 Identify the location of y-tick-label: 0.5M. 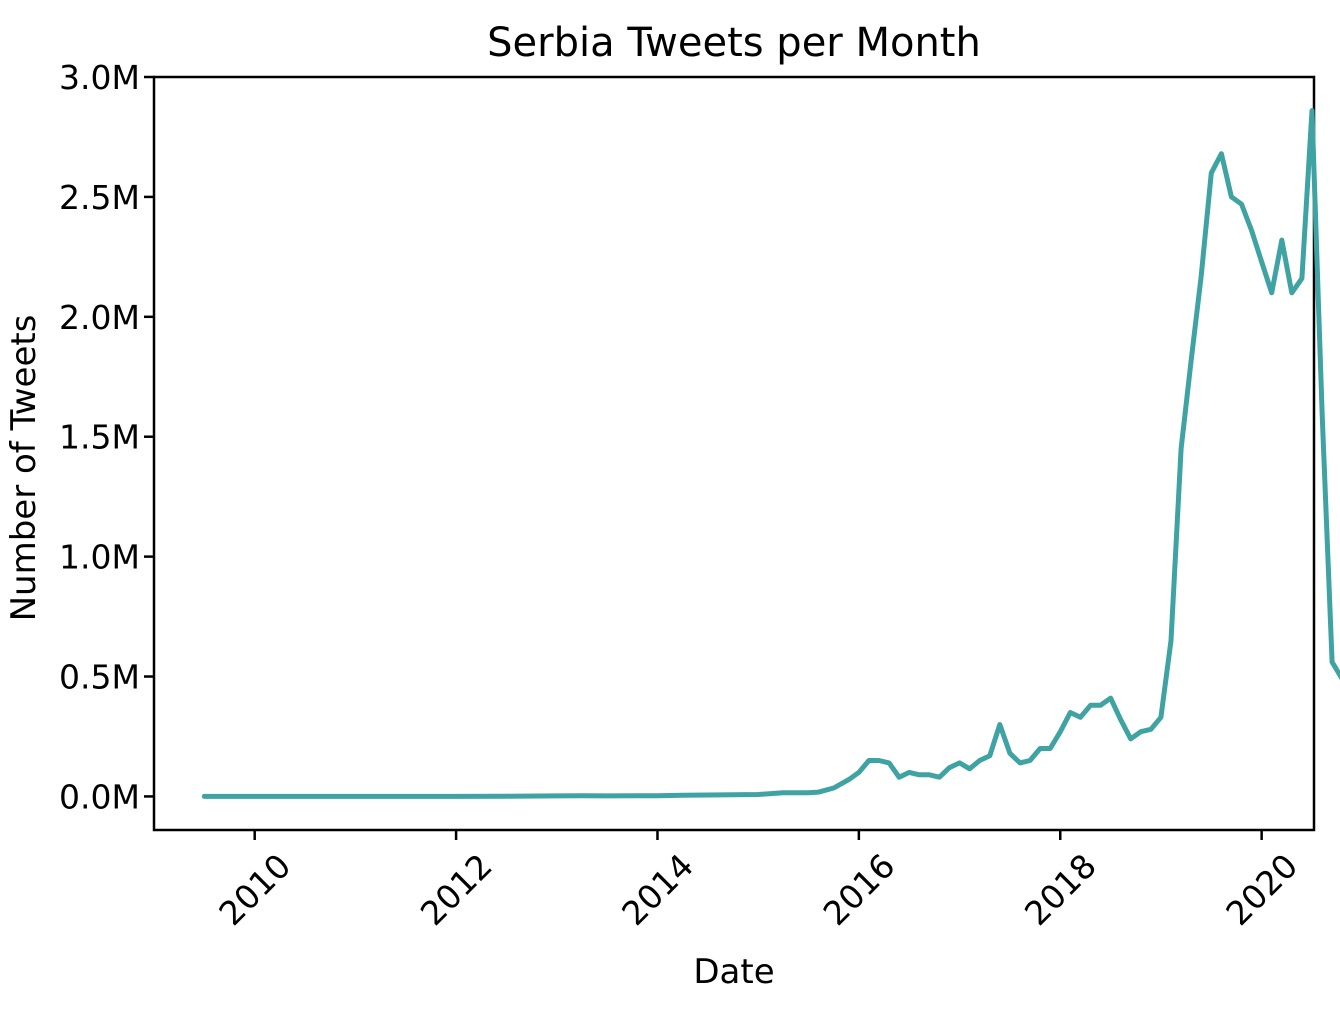
(99, 677).